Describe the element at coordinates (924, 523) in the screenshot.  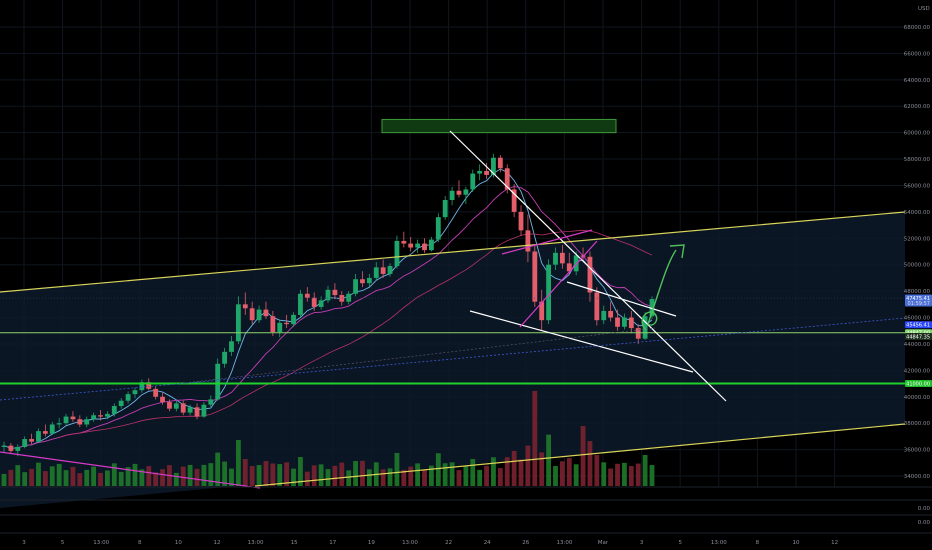
I see `oscillator-tick-label: 0.00` at that location.